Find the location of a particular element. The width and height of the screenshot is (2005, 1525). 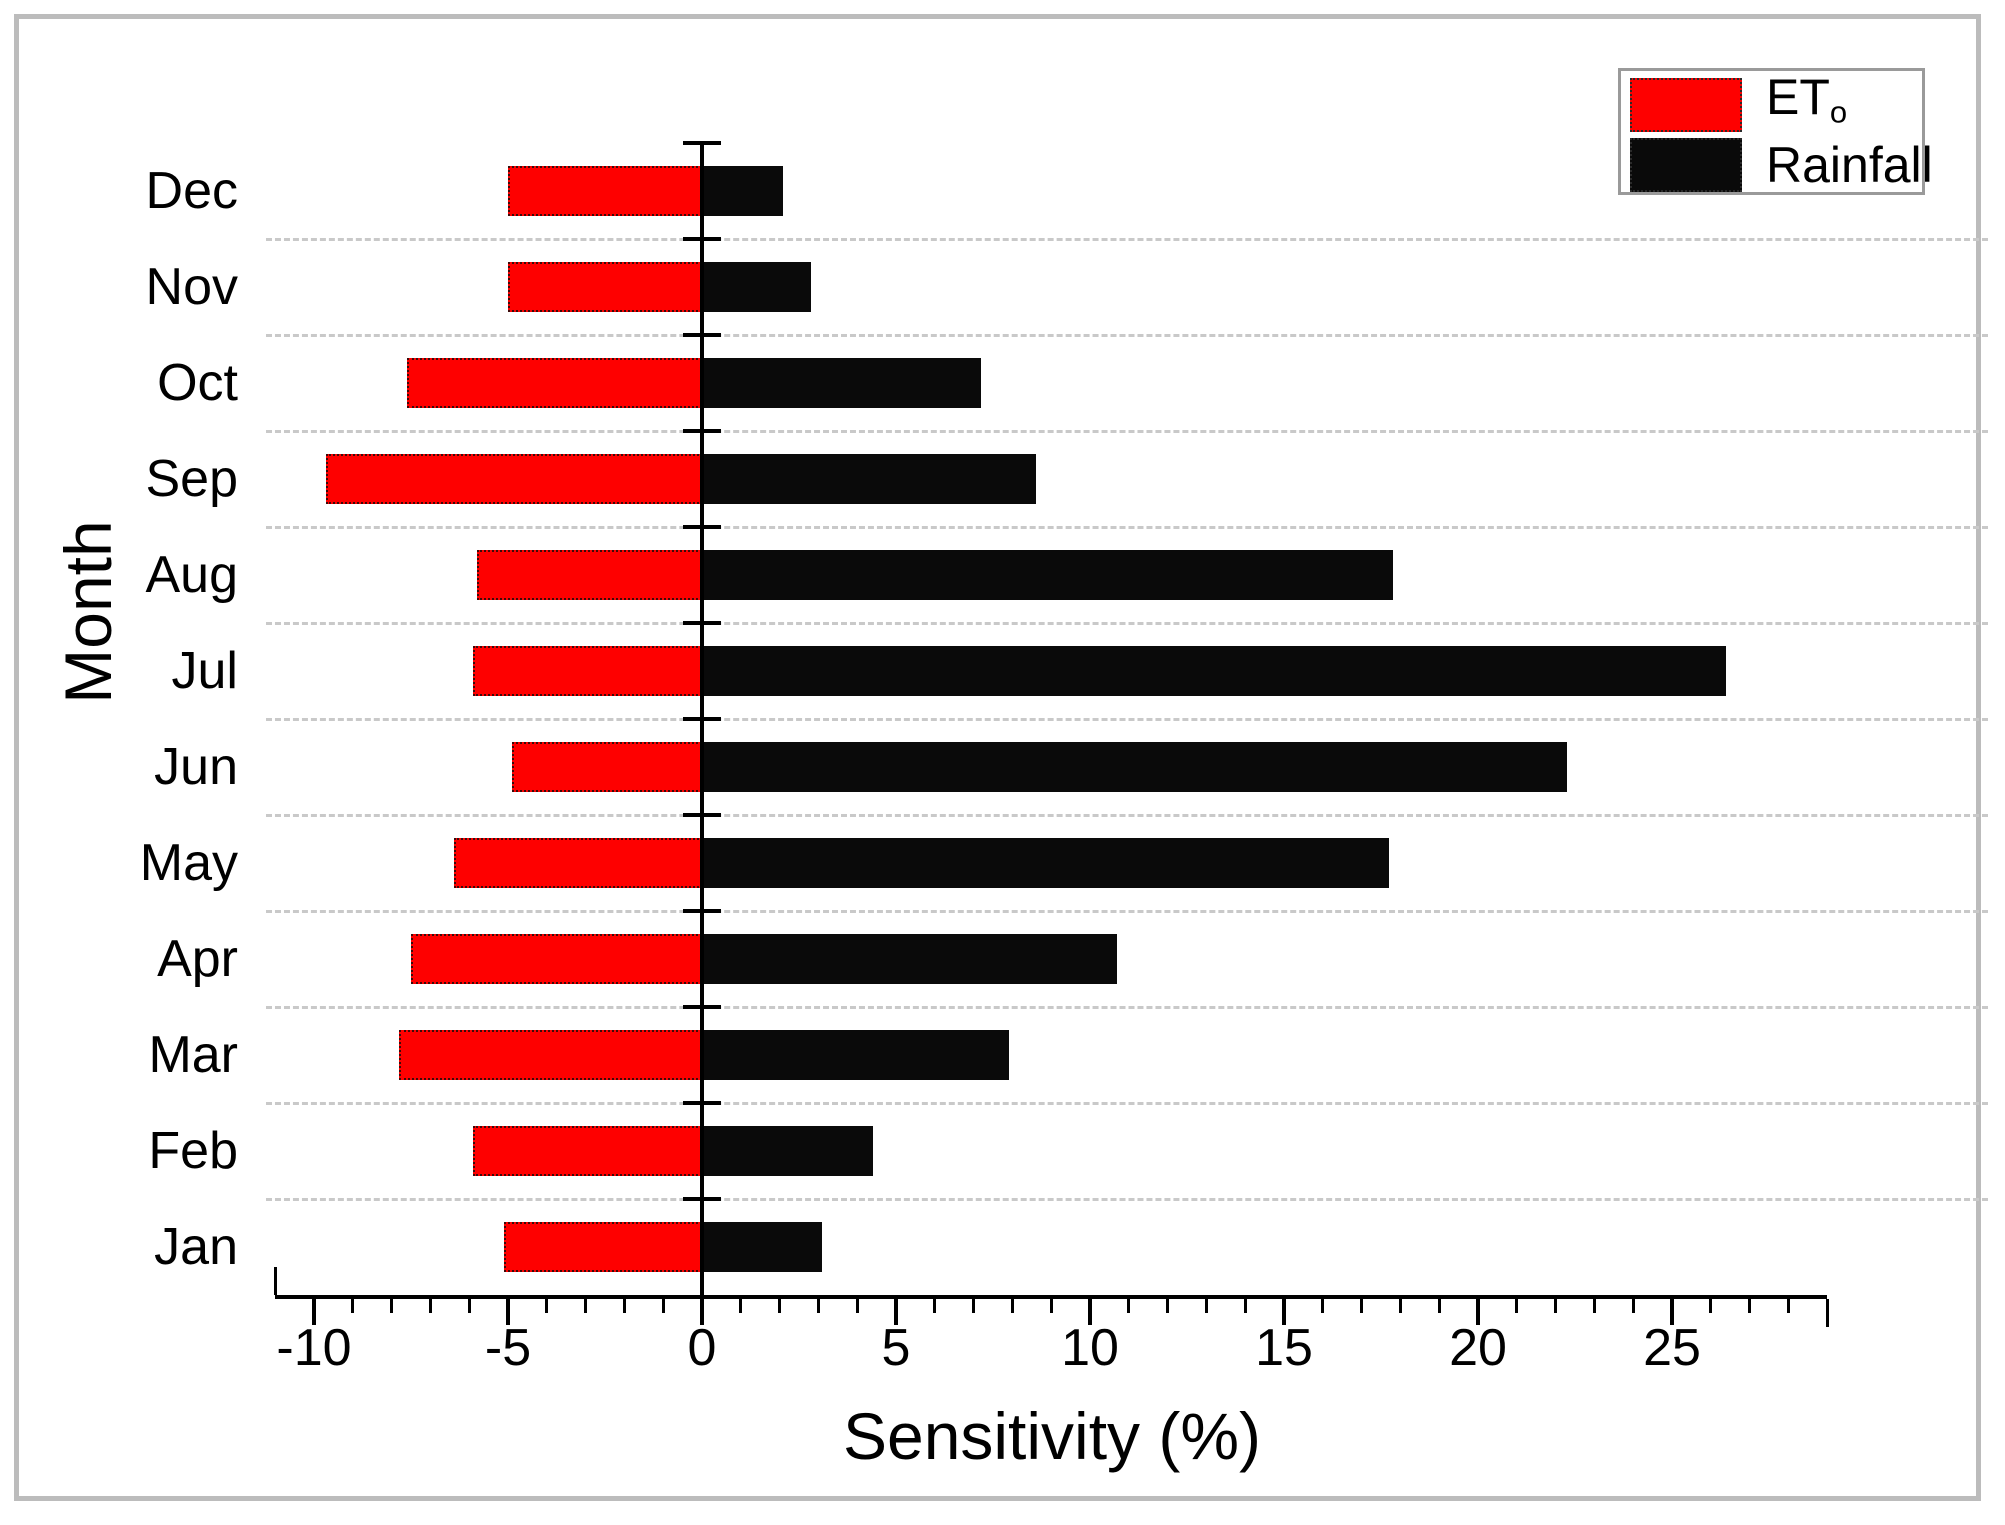

y-tick-label-sep: Sep is located at coordinates (191, 479).